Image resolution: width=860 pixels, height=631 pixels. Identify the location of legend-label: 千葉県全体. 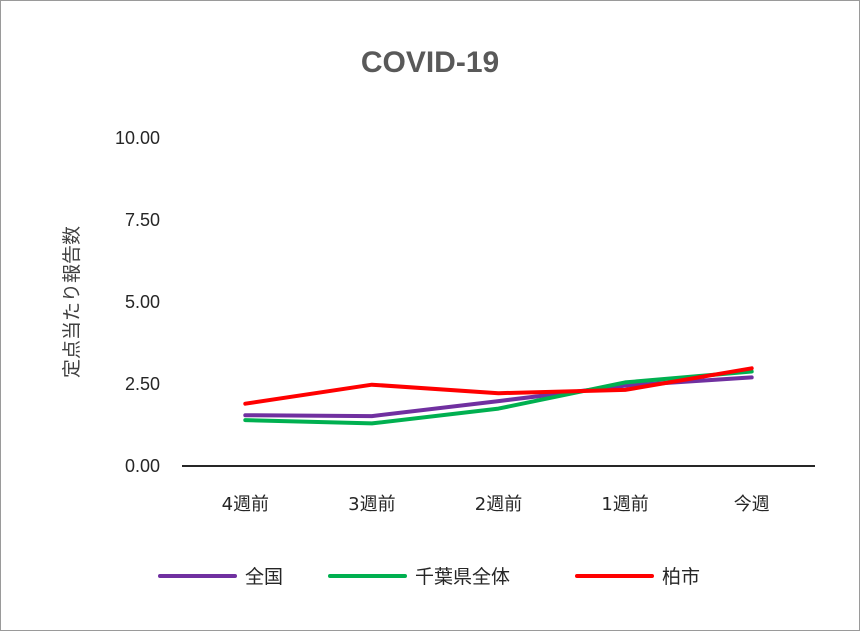
(462, 577).